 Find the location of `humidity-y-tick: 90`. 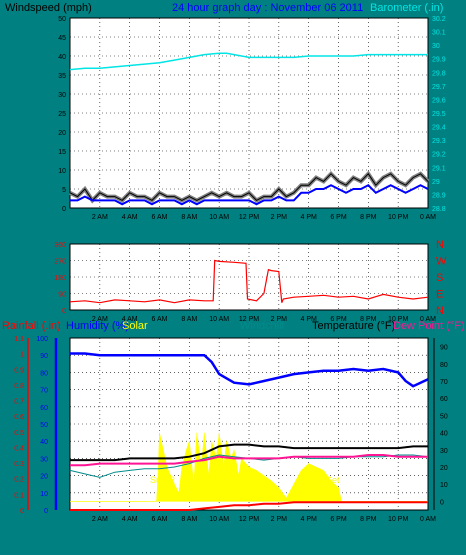

humidity-y-tick: 90 is located at coordinates (44, 356).